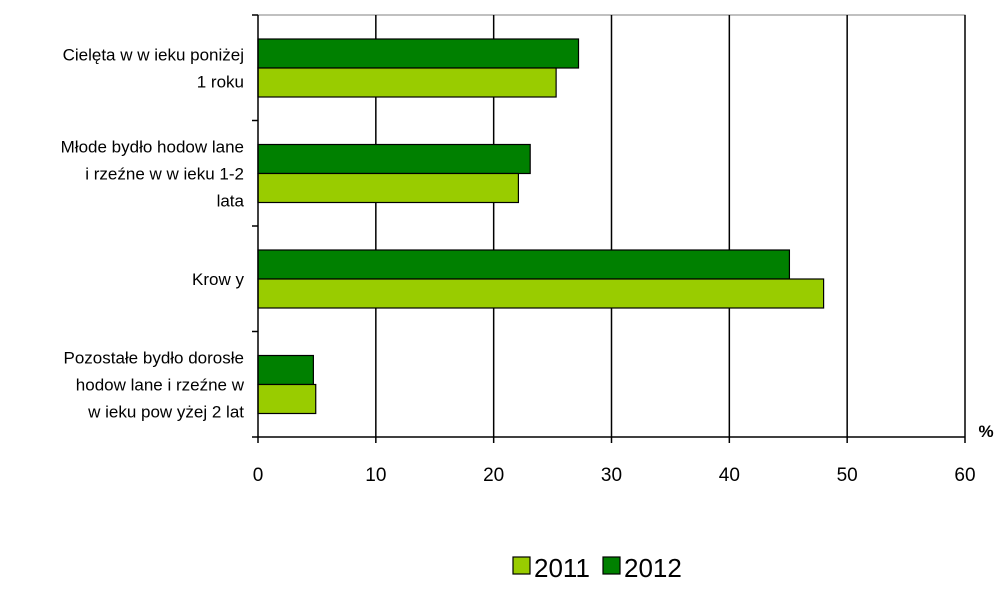 The height and width of the screenshot is (612, 1005). Describe the element at coordinates (493, 475) in the screenshot. I see `x-tick-label: 20` at that location.